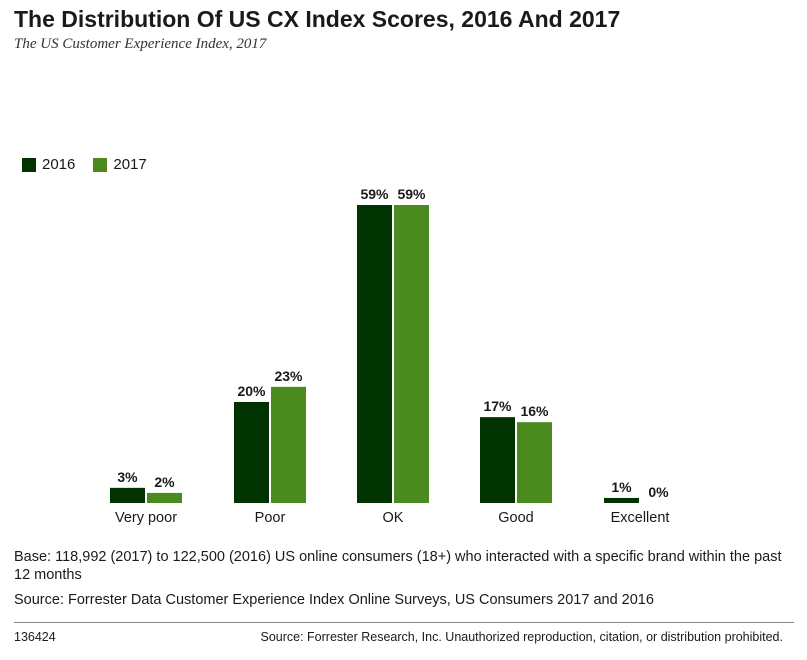 This screenshot has width=807, height=660. I want to click on category-label-good: Good, so click(515, 518).